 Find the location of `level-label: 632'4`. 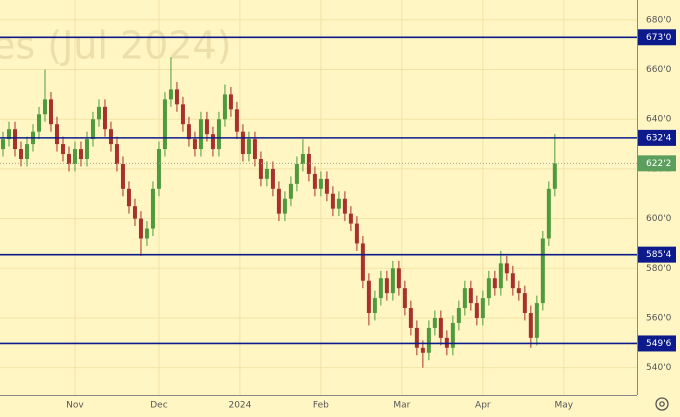

level-label: 632'4 is located at coordinates (659, 138).